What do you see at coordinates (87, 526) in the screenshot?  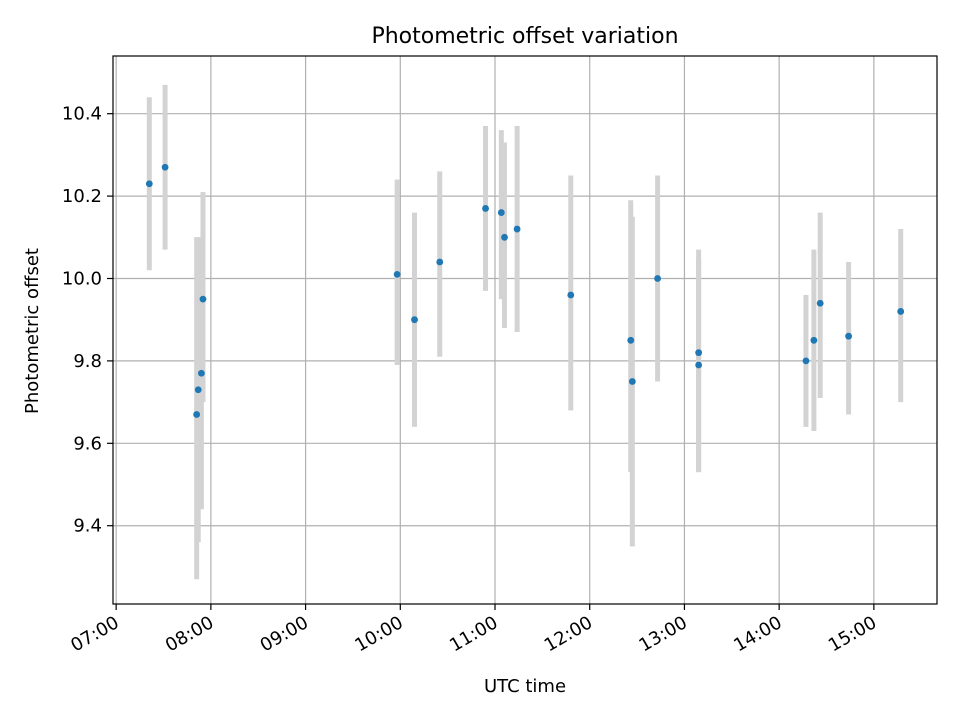 I see `y-tick-label: 9.4` at bounding box center [87, 526].